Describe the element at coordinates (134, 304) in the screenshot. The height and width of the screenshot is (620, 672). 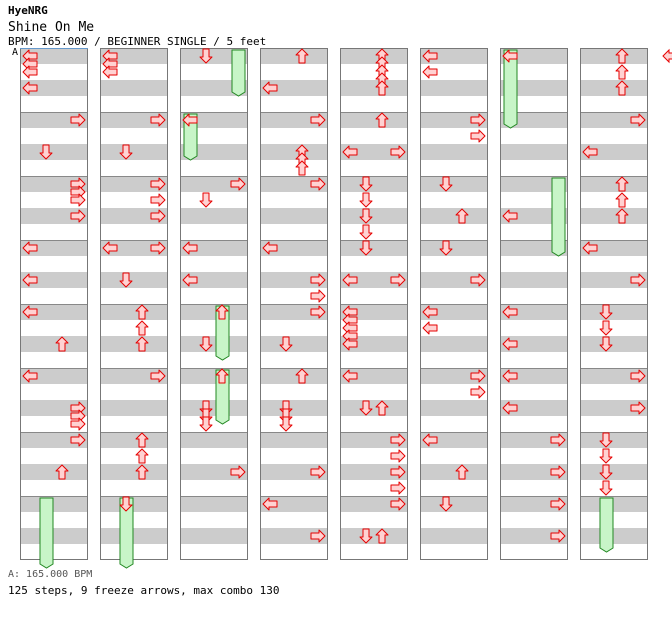
I see `column-border` at that location.